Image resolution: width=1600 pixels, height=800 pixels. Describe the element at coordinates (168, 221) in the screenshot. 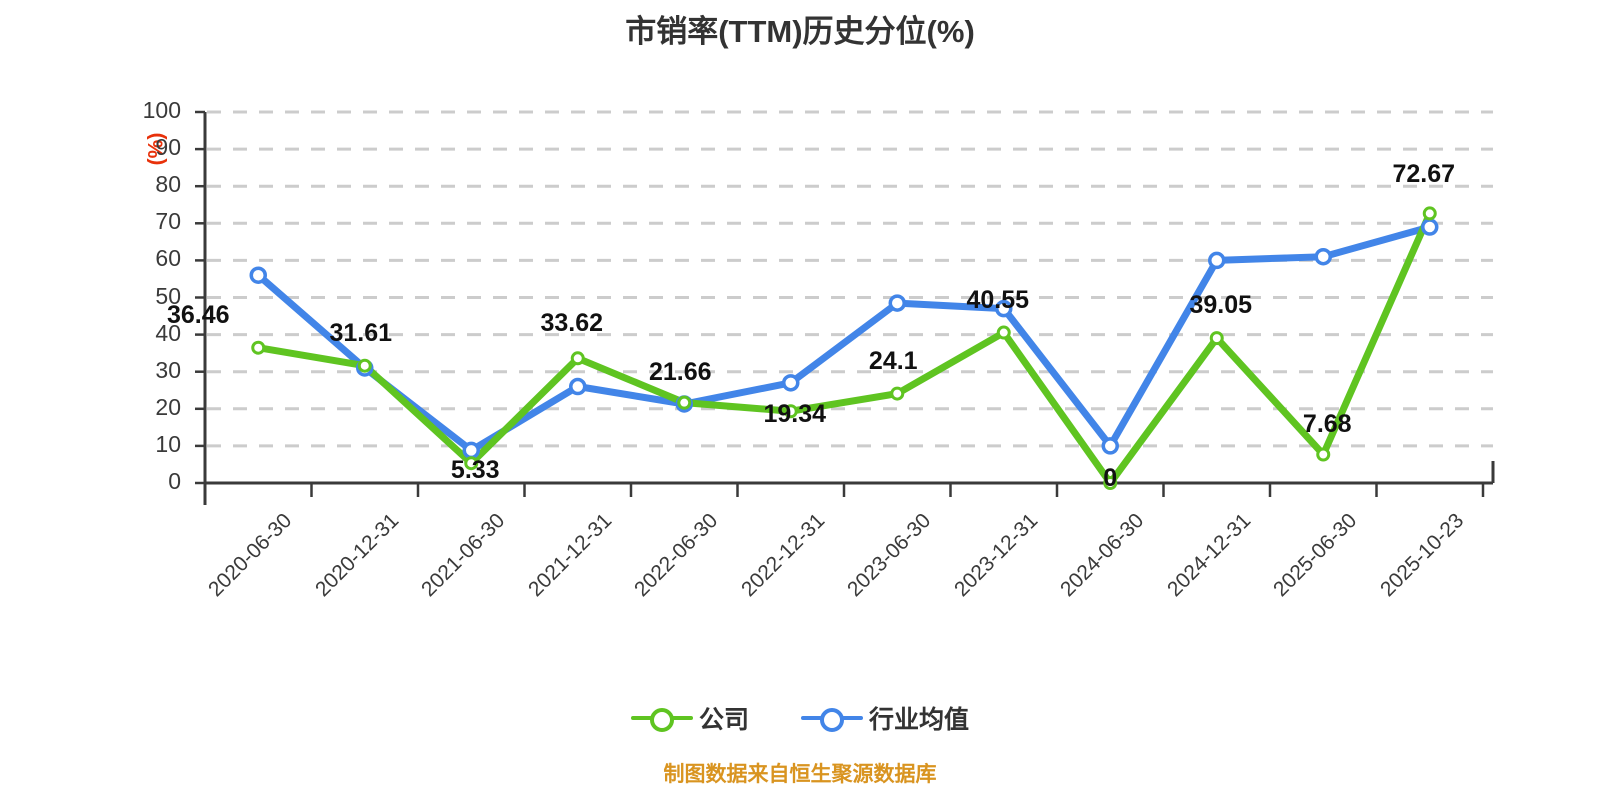

I see `y-tick-label: 70` at that location.